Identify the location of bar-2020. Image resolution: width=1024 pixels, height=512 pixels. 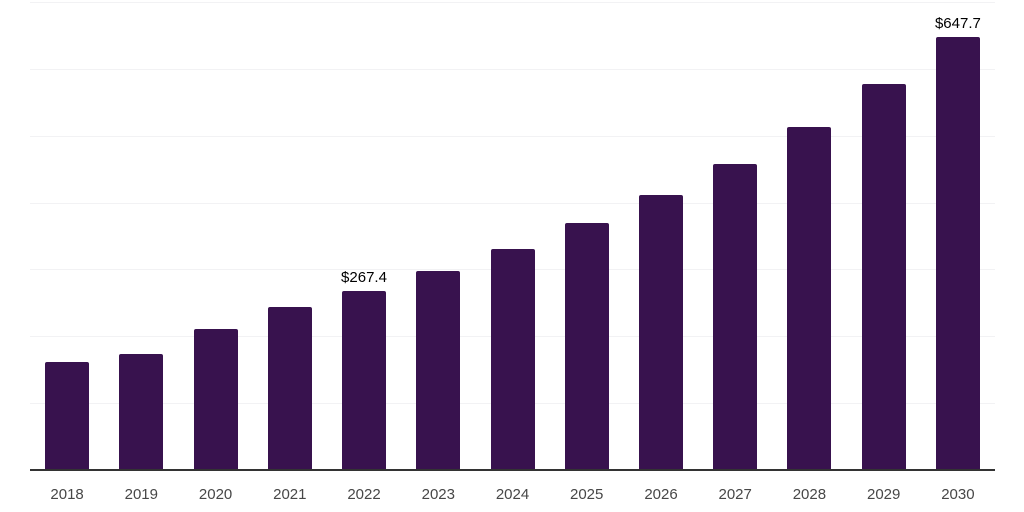
(215, 399).